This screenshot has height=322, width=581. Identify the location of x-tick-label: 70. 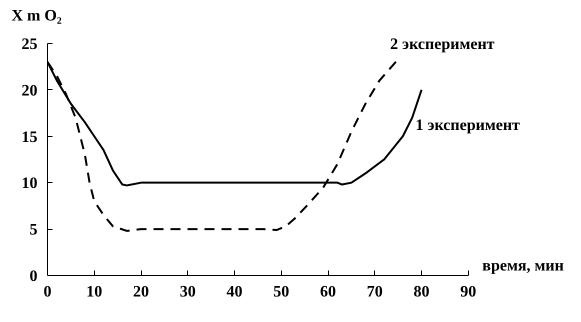
(374, 292).